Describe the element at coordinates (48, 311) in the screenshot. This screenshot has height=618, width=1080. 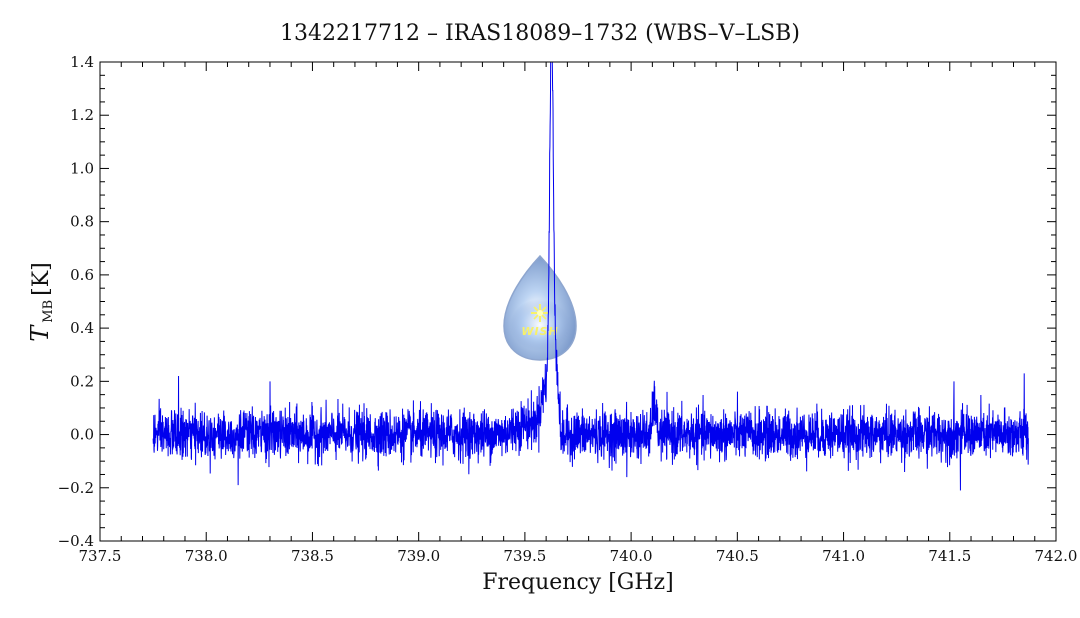
I see `y-axis-subscript: MB` at that location.